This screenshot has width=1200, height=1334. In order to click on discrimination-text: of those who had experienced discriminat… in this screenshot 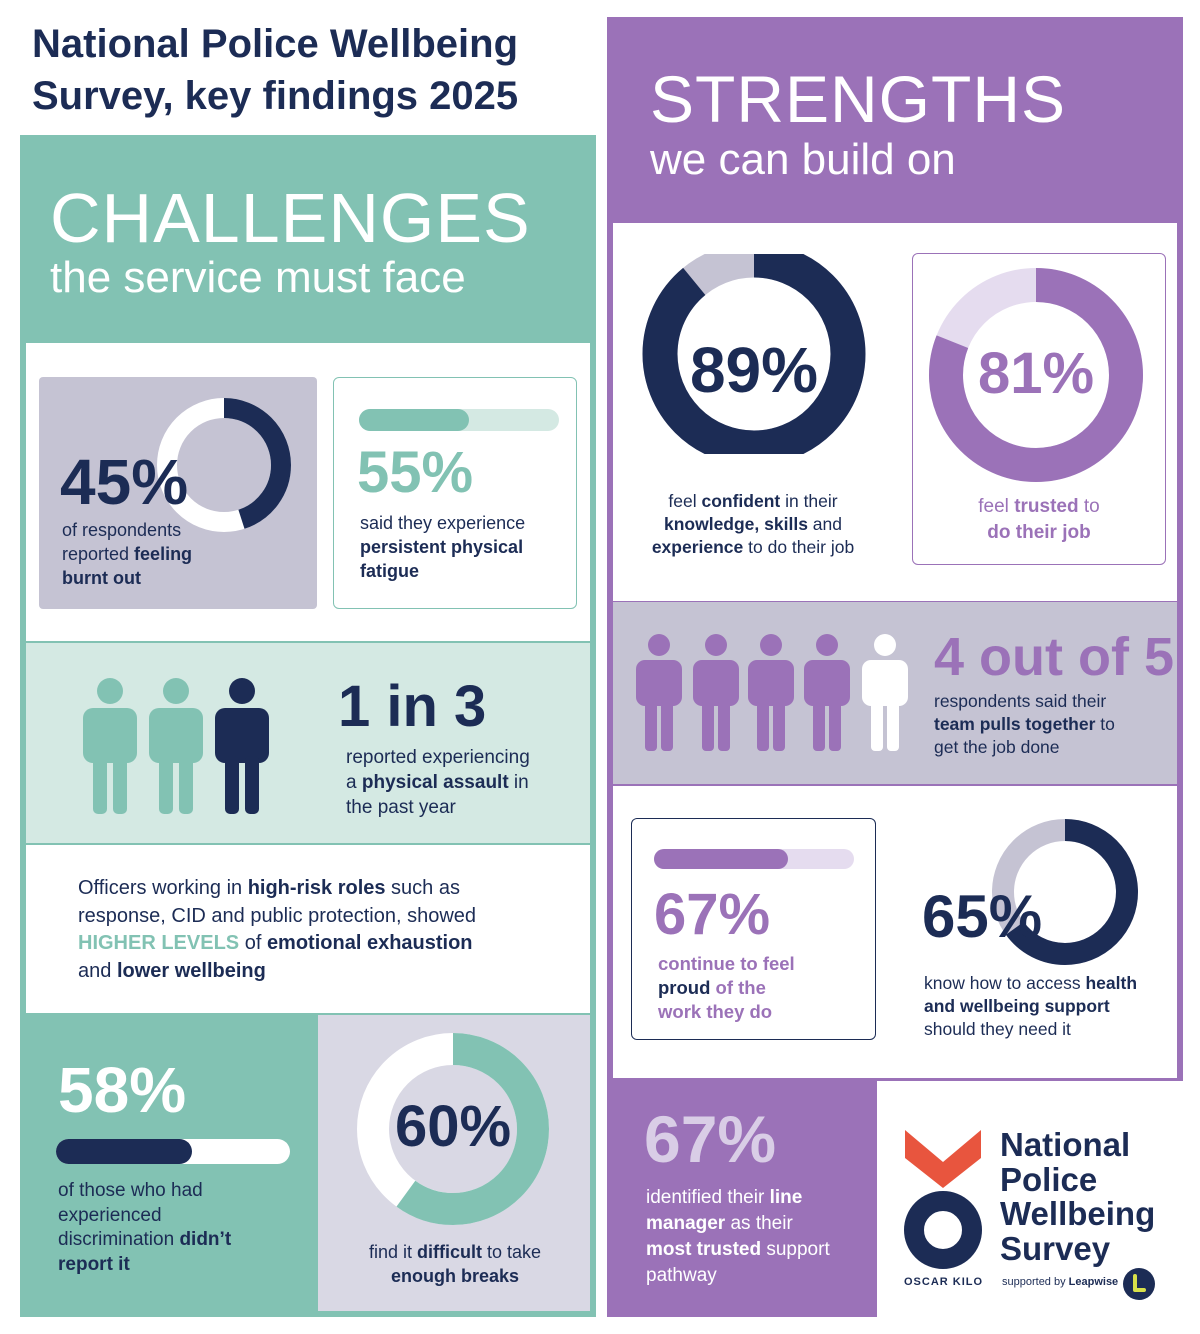, I will do `click(145, 1227)`.